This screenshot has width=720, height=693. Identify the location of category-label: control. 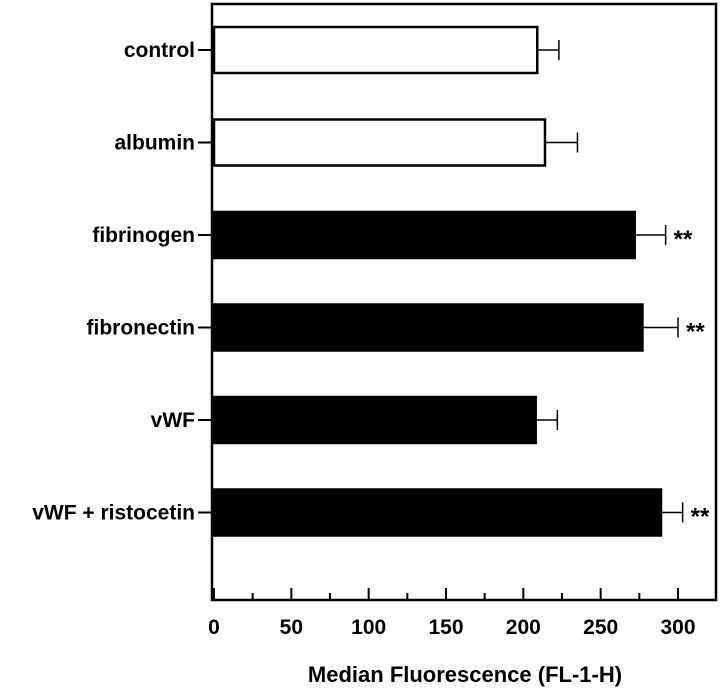
(159, 50).